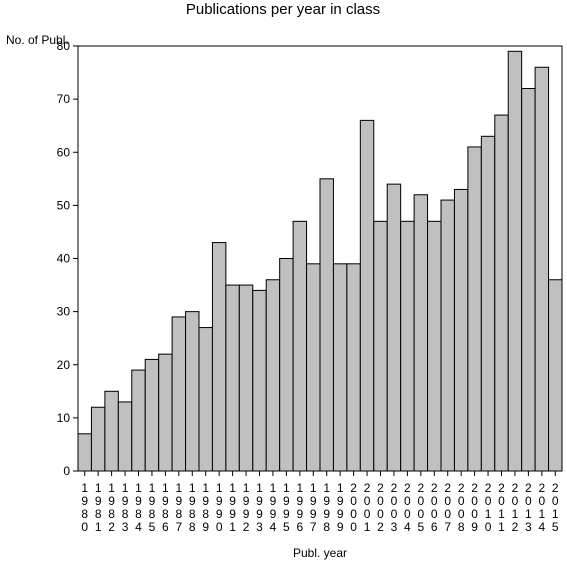 The image size is (567, 567). I want to click on y-tick-label: 80, so click(64, 46).